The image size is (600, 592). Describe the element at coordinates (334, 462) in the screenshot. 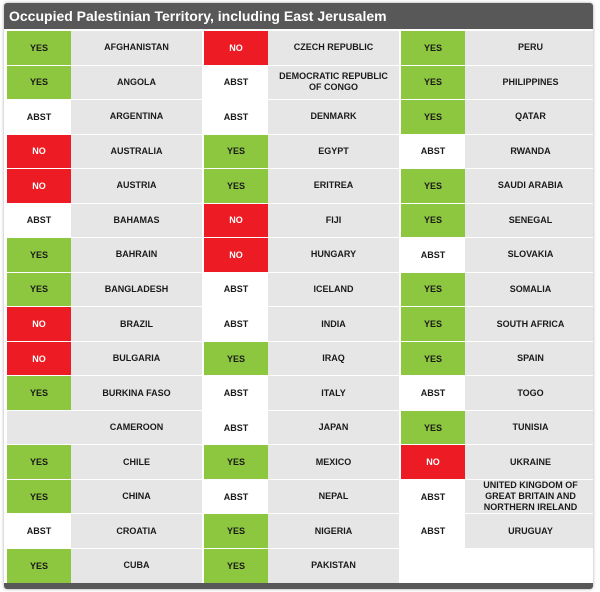

I see `country-name: MEXICO` at that location.